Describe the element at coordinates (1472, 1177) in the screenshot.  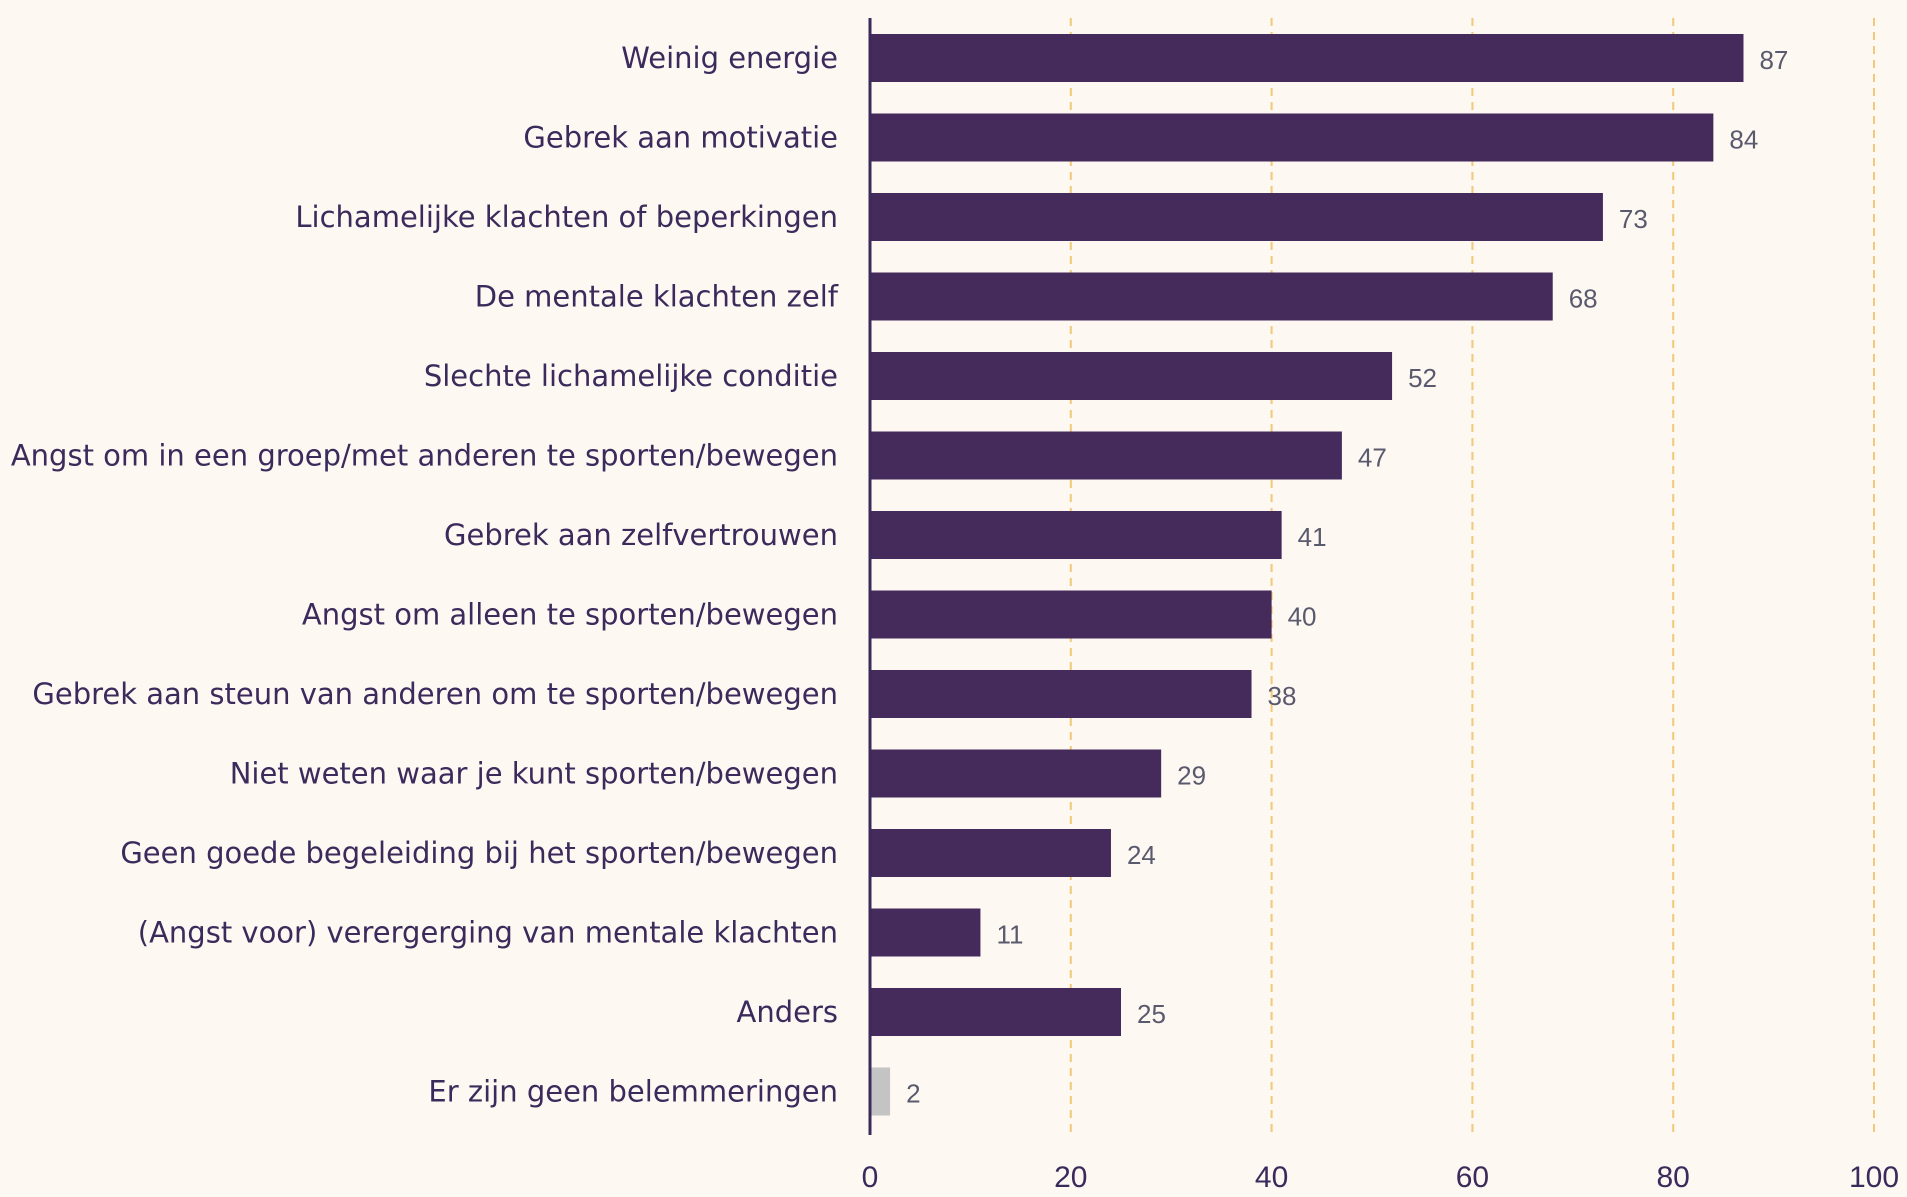
I see `x-tick-label-60: 60` at that location.